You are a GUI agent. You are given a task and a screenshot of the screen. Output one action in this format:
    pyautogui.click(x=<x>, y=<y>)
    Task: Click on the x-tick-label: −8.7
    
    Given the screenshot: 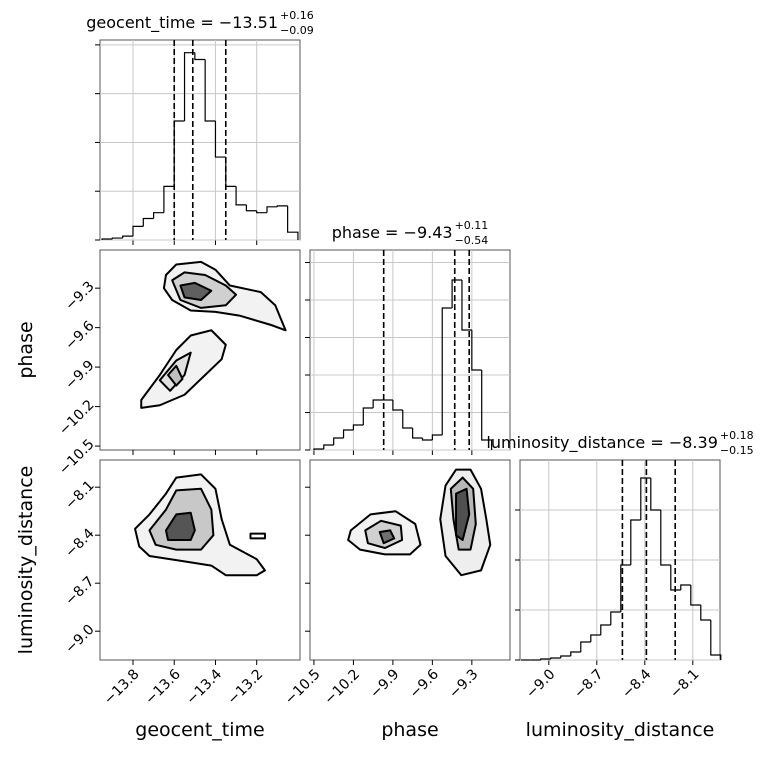 What is the action you would take?
    pyautogui.click(x=588, y=683)
    